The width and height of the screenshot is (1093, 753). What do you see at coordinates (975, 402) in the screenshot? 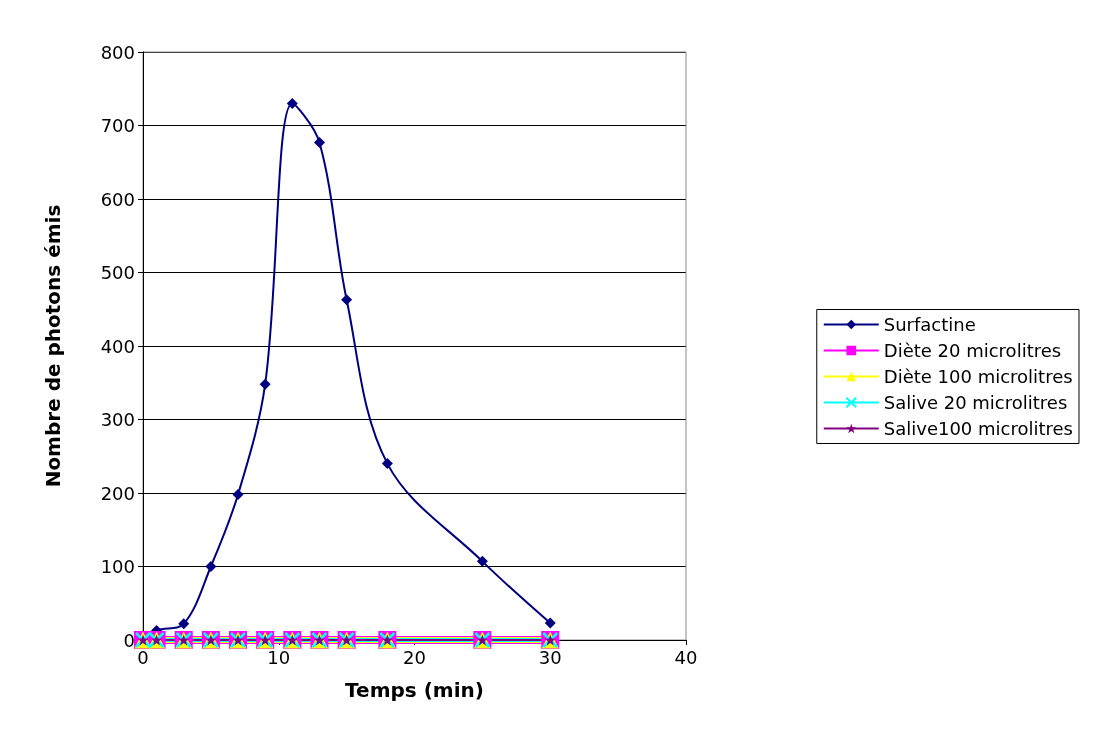
I see `legend-label: Salive 20 microlitres` at bounding box center [975, 402].